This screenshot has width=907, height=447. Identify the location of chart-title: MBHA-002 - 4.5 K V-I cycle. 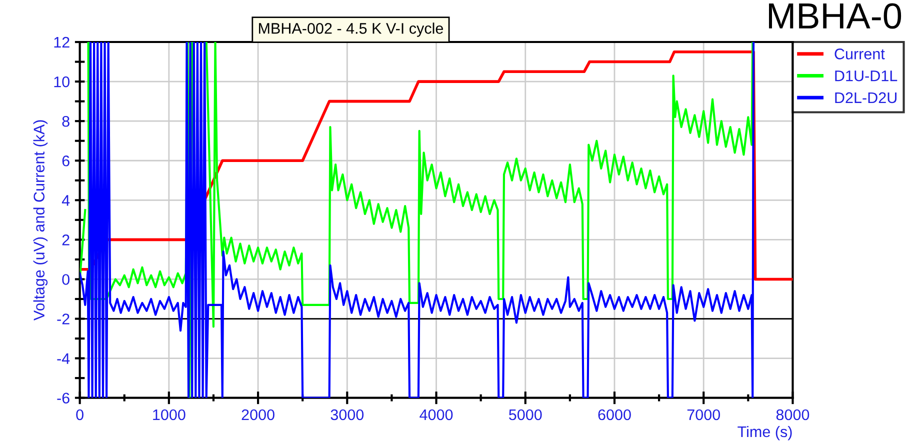
(351, 29).